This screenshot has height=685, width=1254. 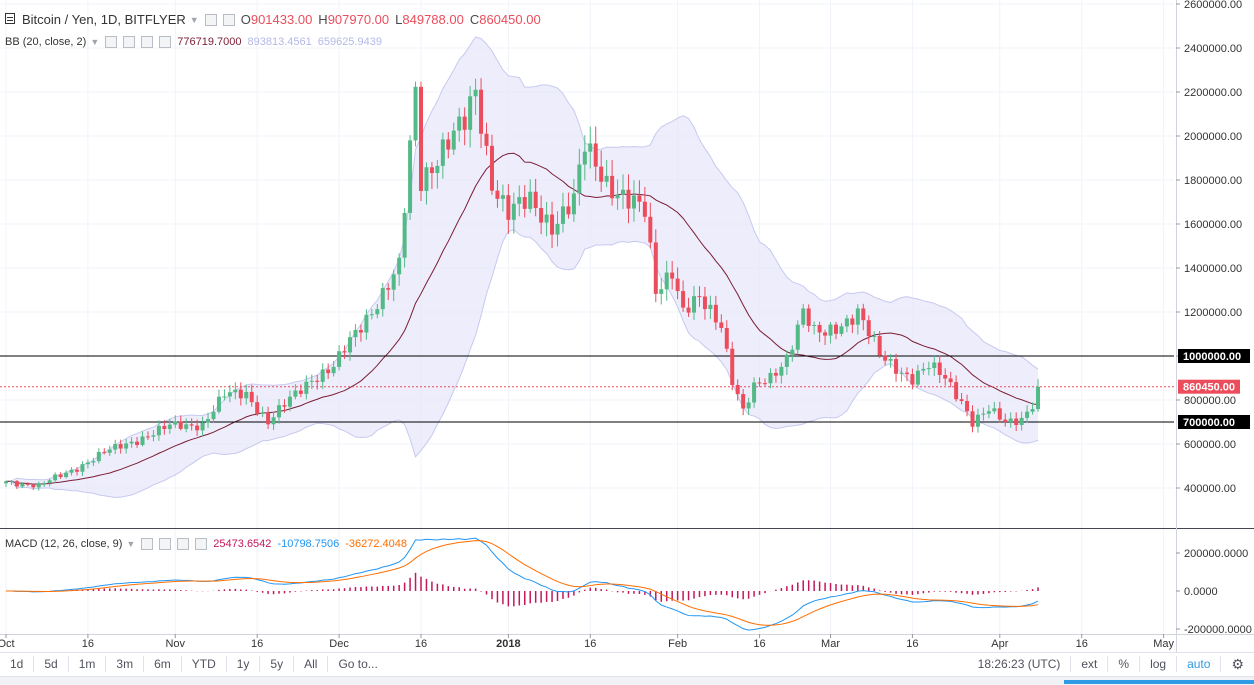 I want to click on symbol-title: Bitcoin / Yen, 1D, BITFLYER, so click(x=104, y=19).